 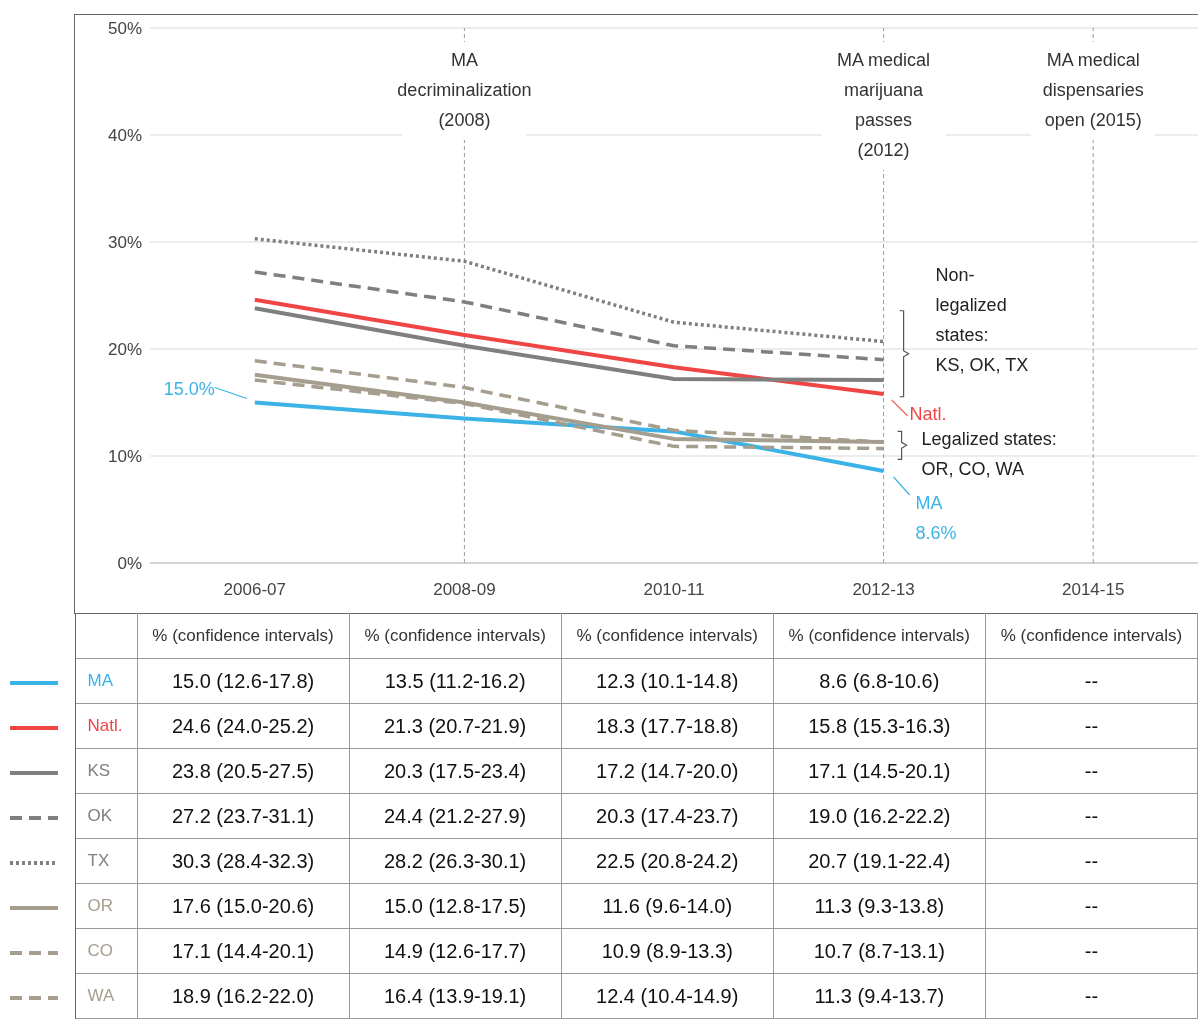 I want to click on data-label: 12.3 (10.1-14.8), so click(x=667, y=681).